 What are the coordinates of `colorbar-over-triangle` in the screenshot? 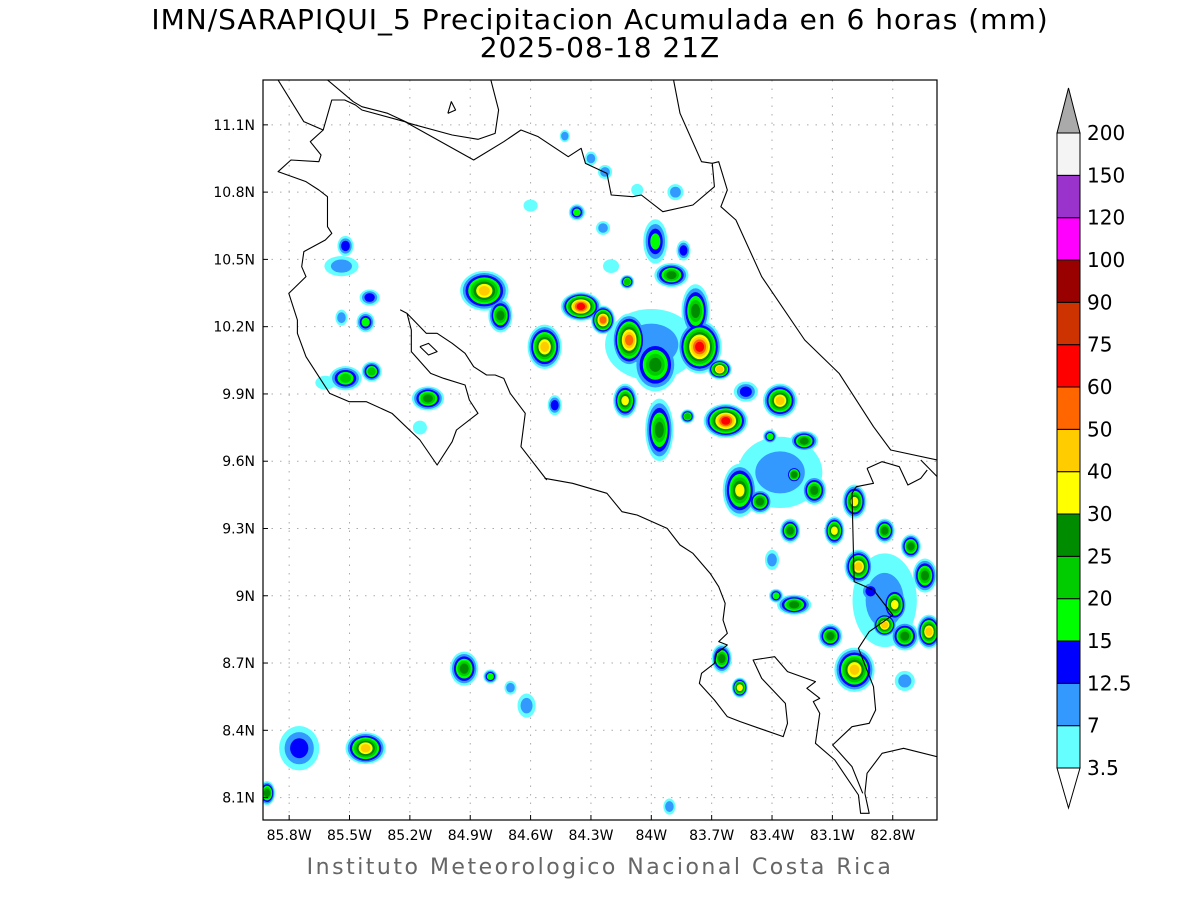 It's located at (1068, 110).